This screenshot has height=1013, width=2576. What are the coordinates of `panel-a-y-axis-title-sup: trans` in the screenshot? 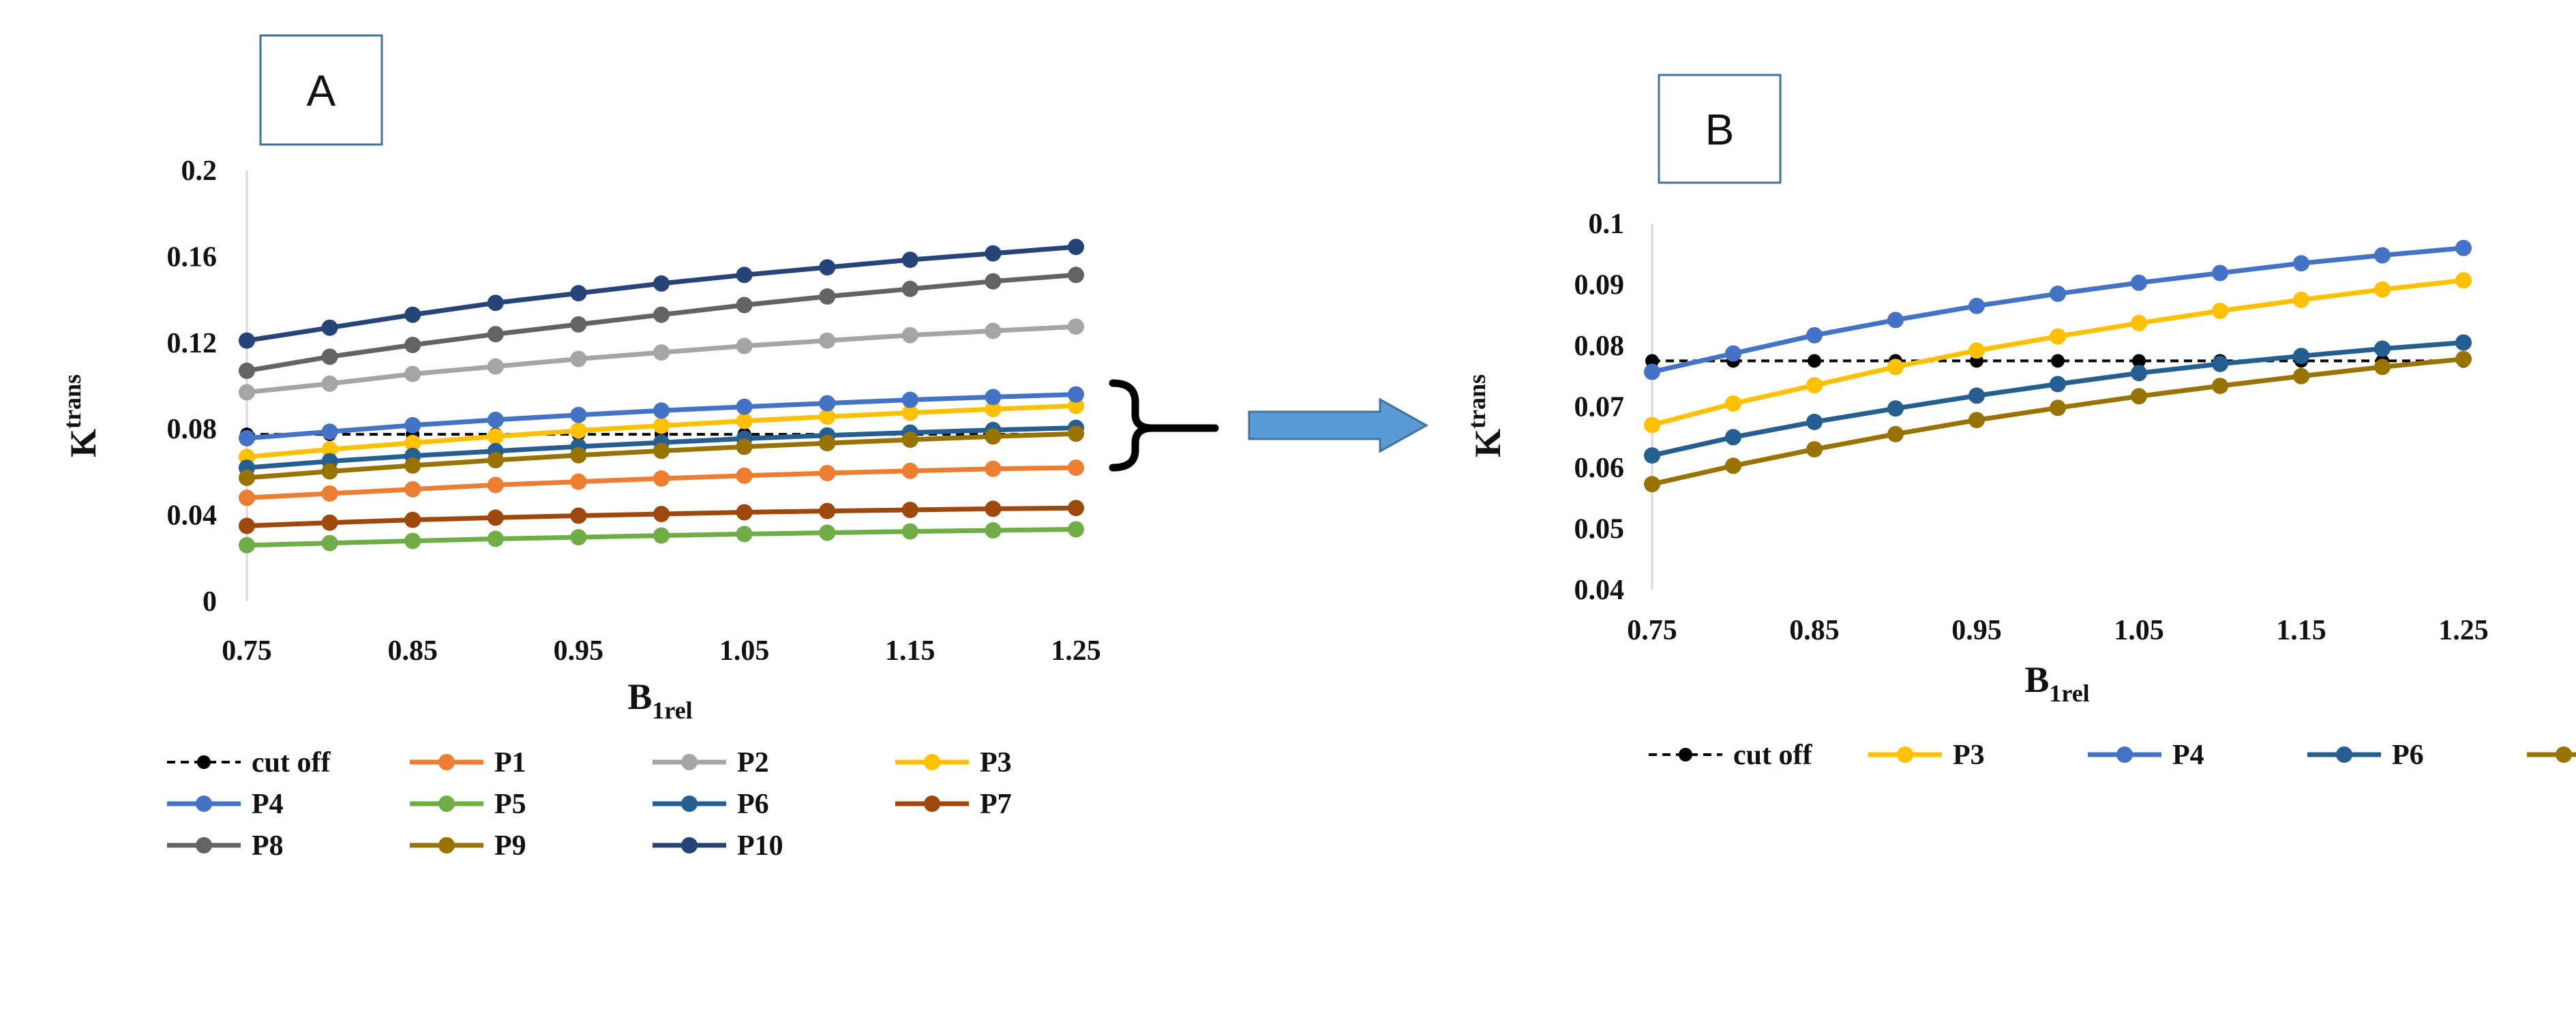 It's located at (72, 401).